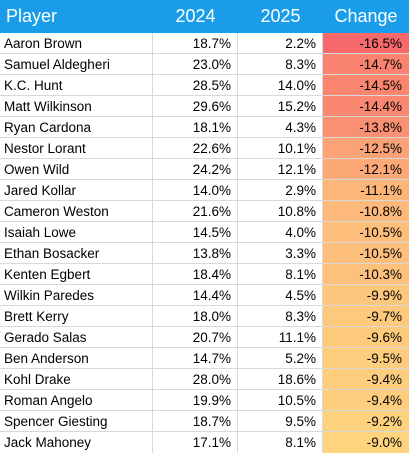  Describe the element at coordinates (195, 379) in the screenshot. I see `value-2024-cell: 28.0%` at that location.